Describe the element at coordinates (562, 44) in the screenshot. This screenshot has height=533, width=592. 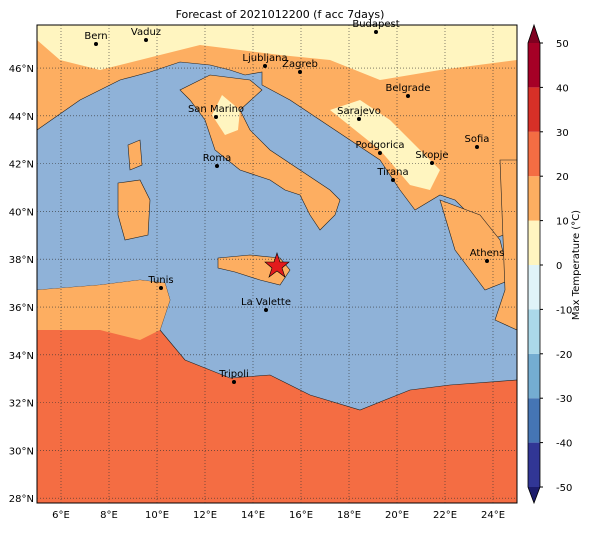
I see `colorbar-tick-label: 50` at that location.